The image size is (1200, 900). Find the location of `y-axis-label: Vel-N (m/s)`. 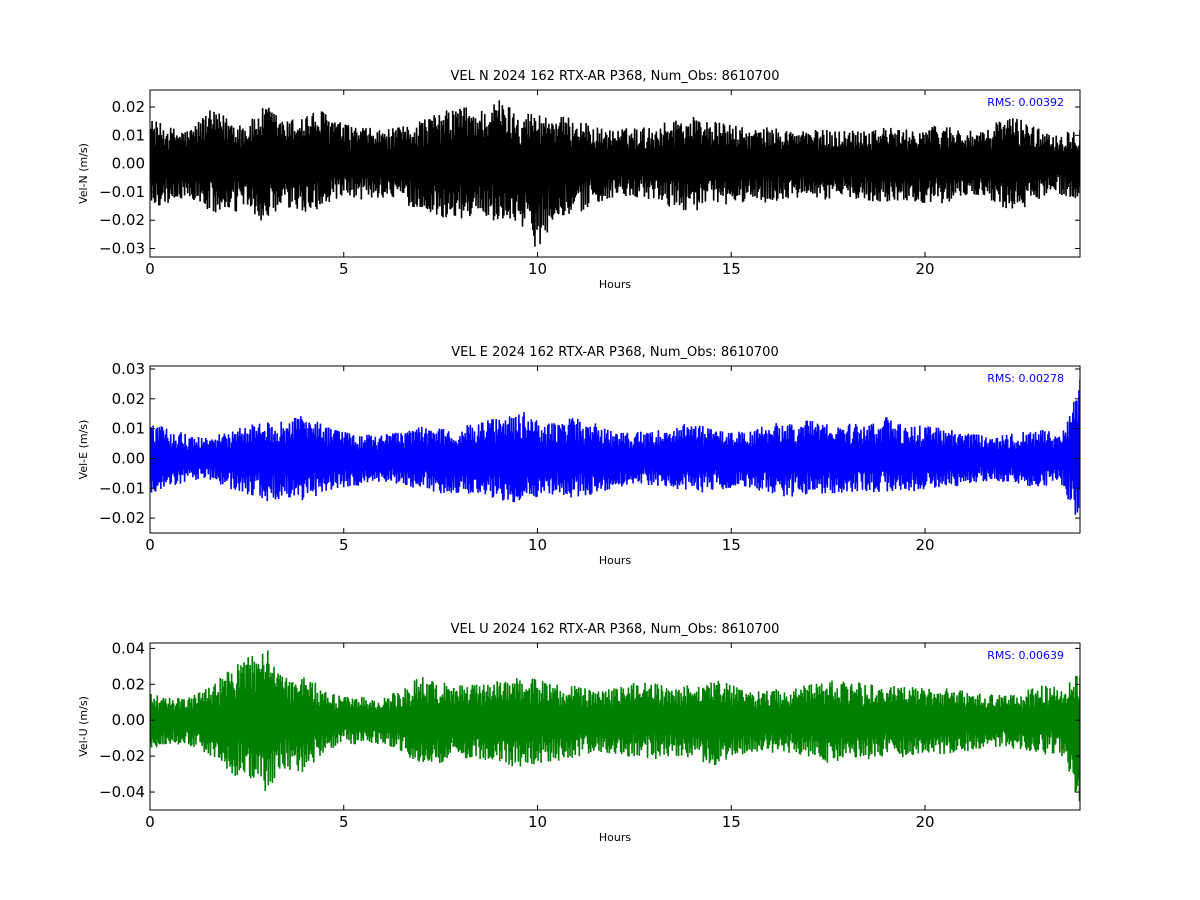

y-axis-label: Vel-N (m/s) is located at coordinates (83, 173).